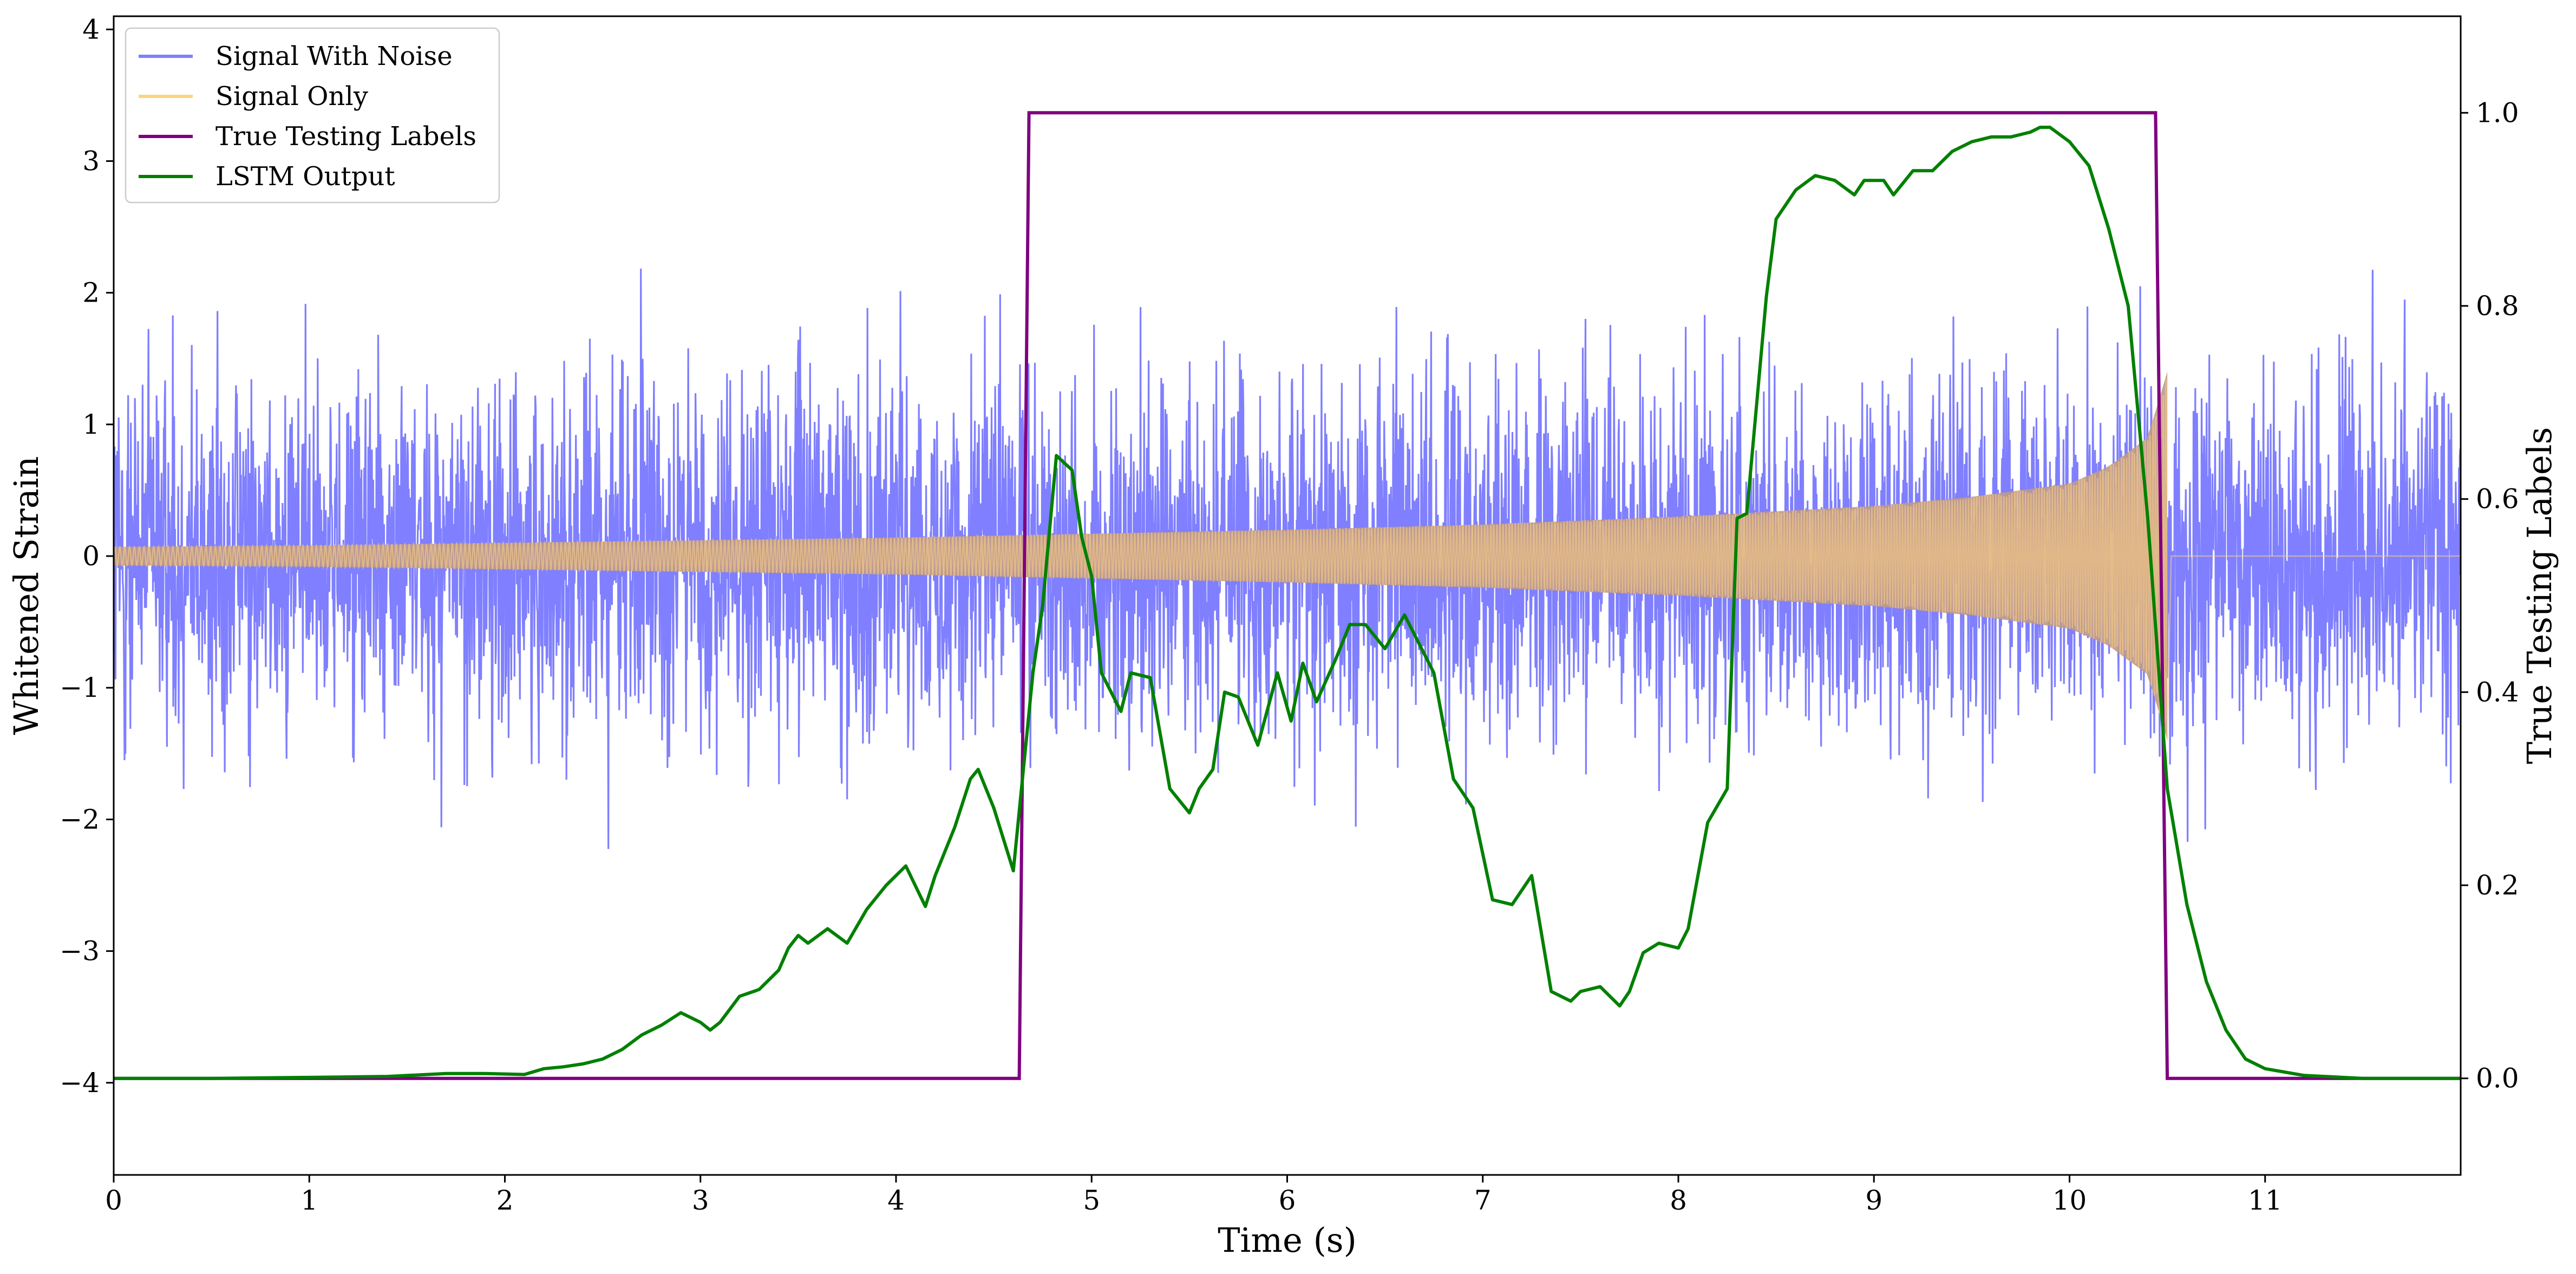  Describe the element at coordinates (700, 1200) in the screenshot. I see `x-tick-label: 3` at that location.